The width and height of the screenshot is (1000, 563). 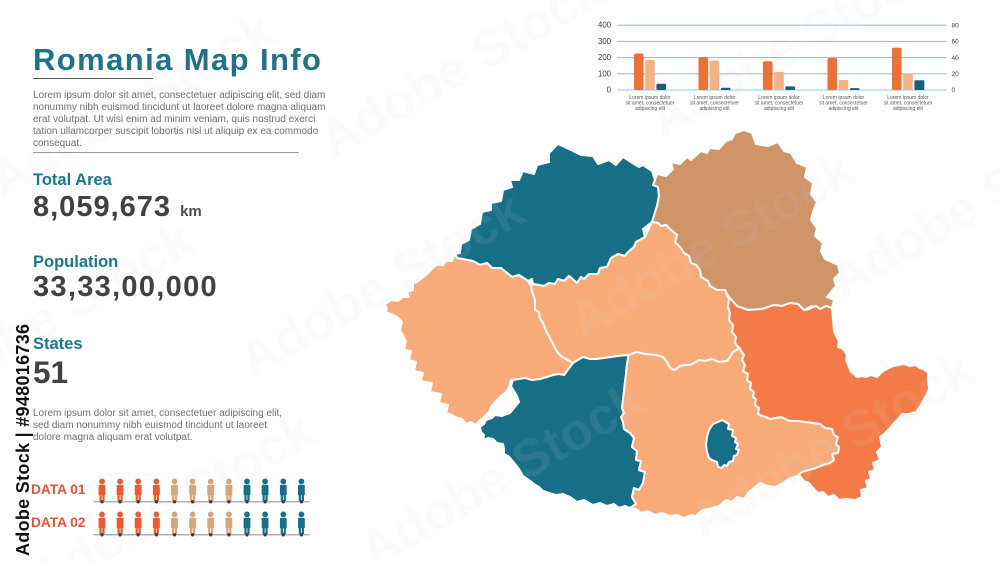 I want to click on svg-text: 200, so click(x=605, y=57).